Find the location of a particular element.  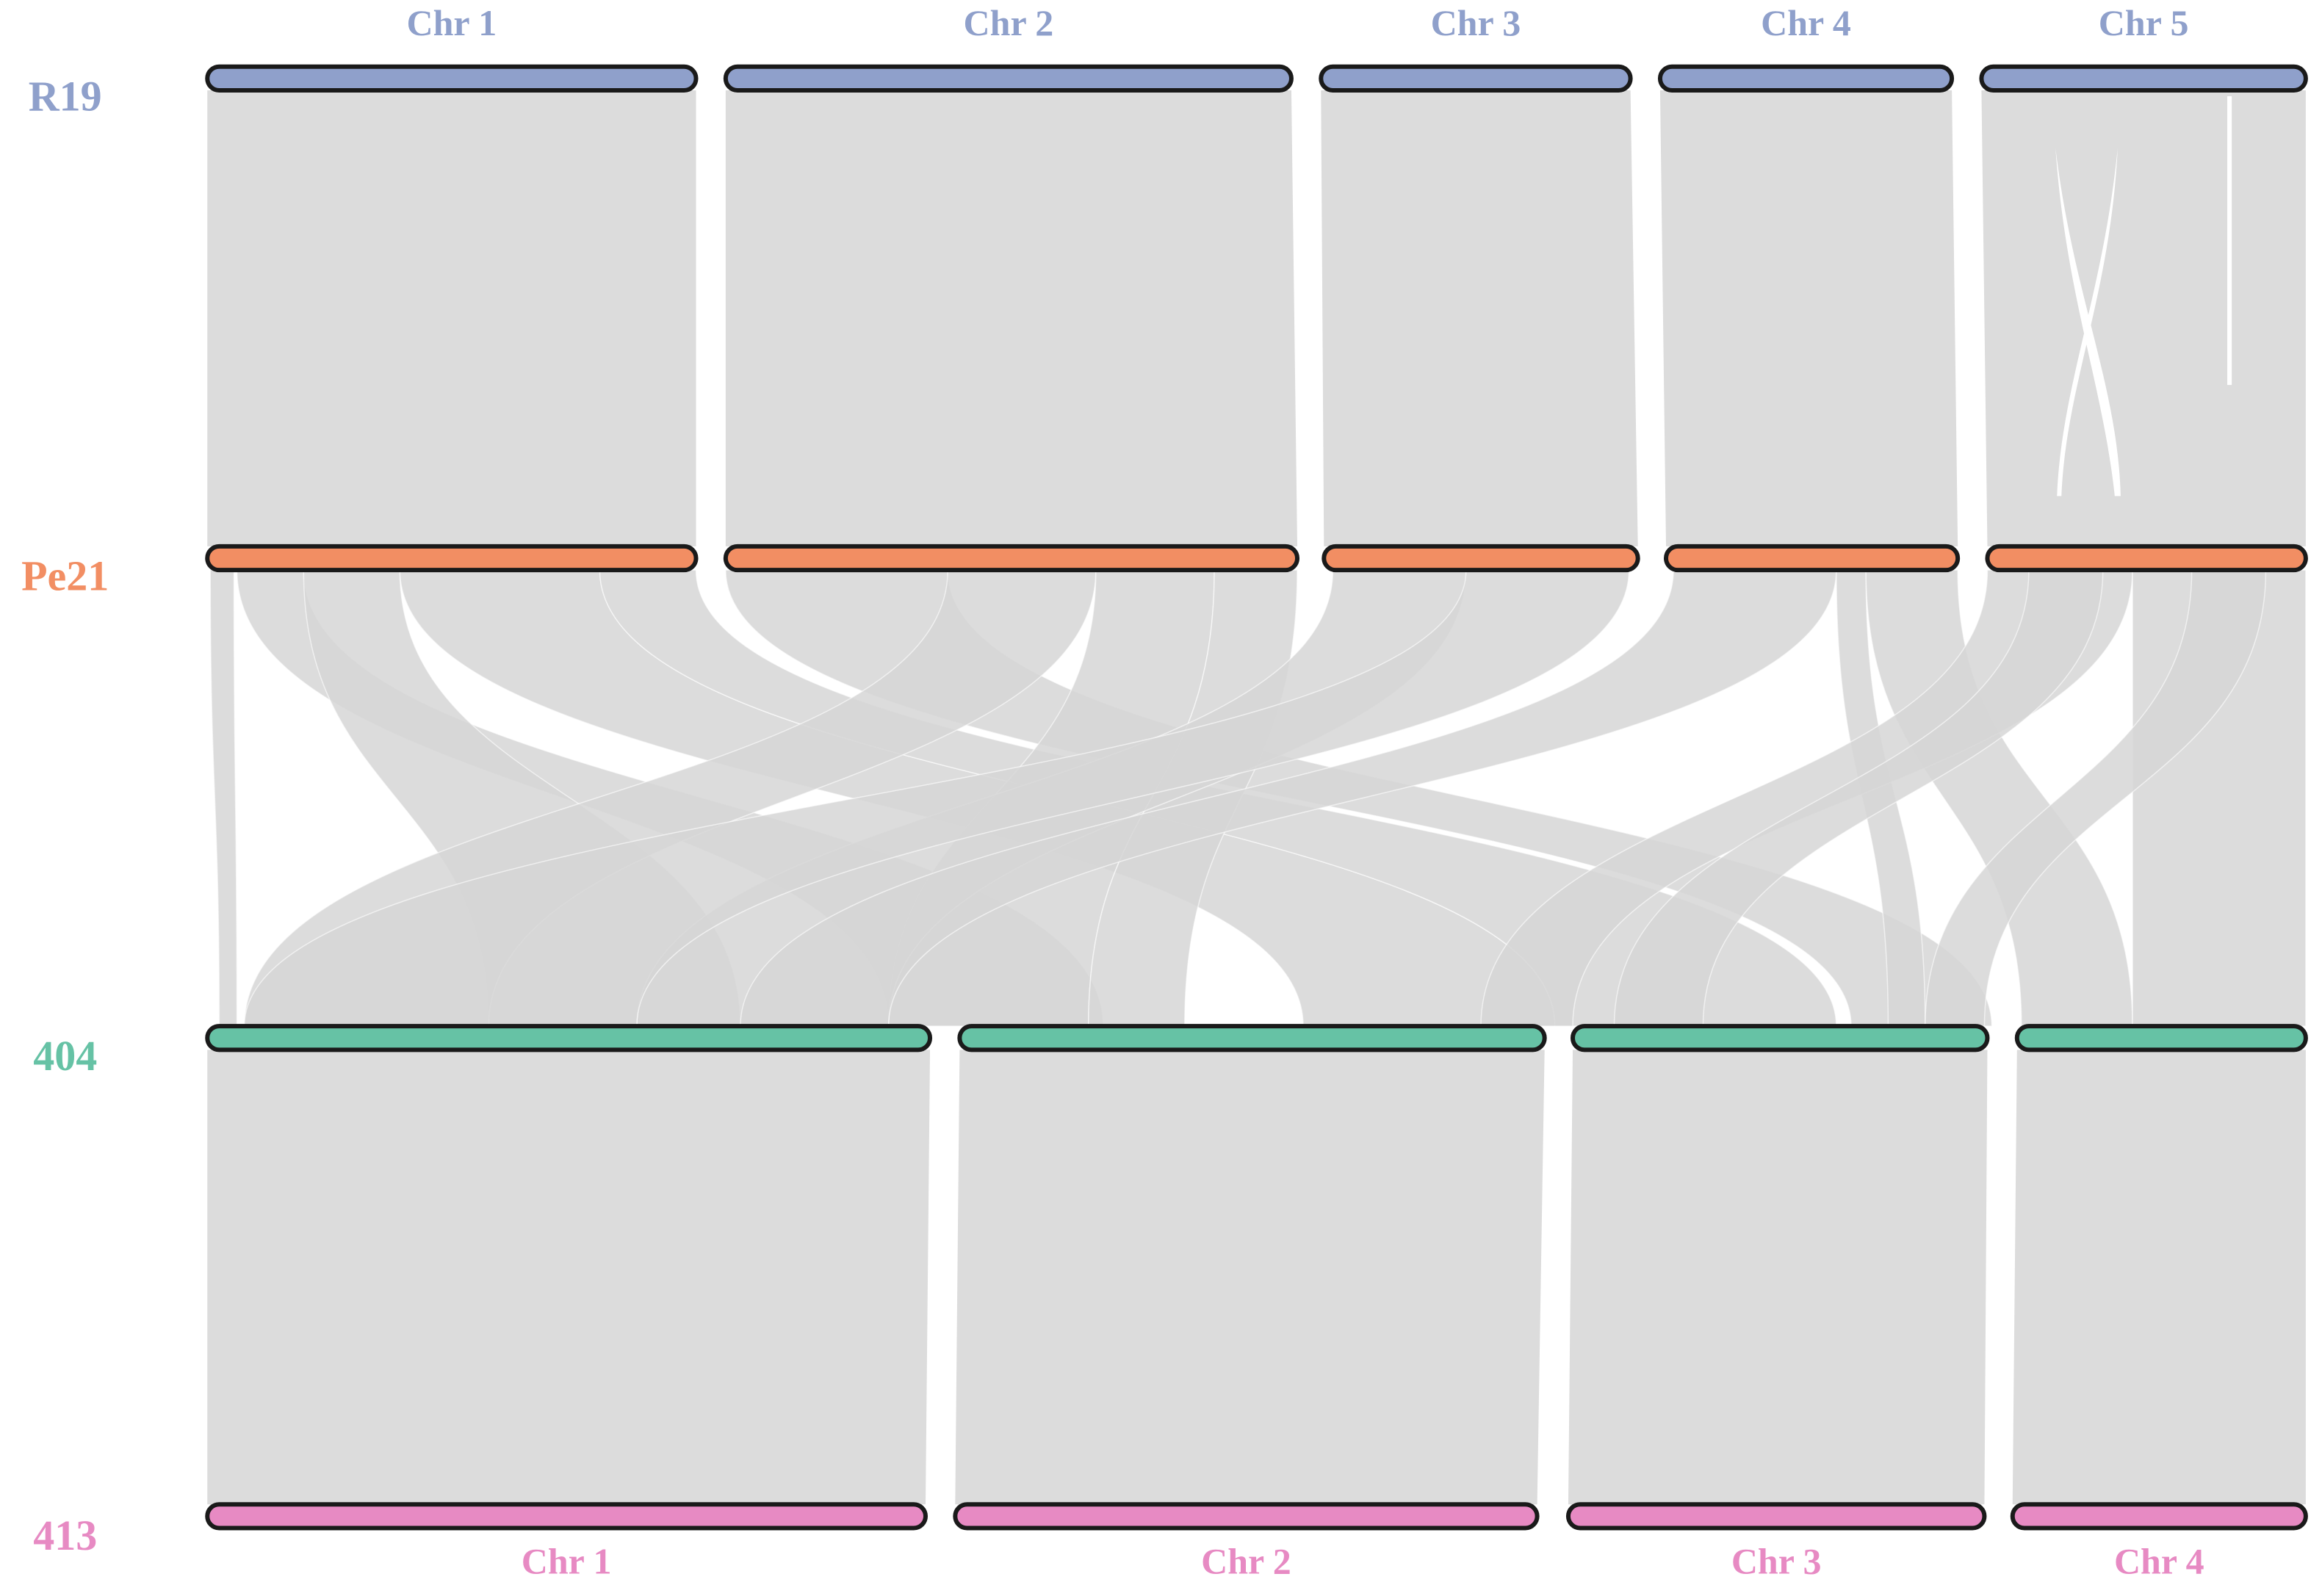

genome-track: 404 is located at coordinates (1170, 1052).